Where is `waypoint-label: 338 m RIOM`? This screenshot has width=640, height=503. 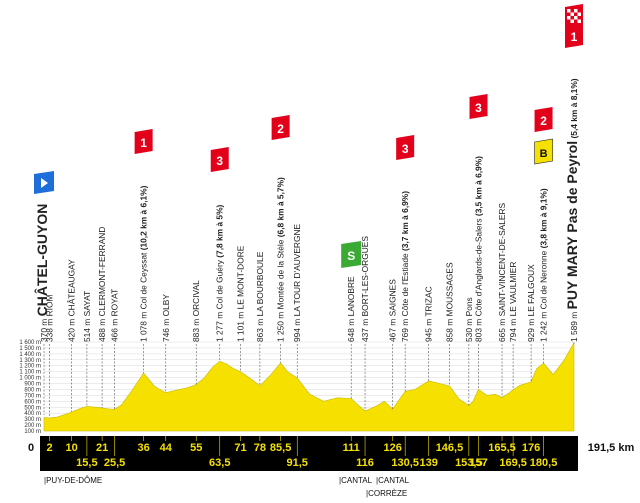 waypoint-label: 338 m RIOM is located at coordinates (50, 318).